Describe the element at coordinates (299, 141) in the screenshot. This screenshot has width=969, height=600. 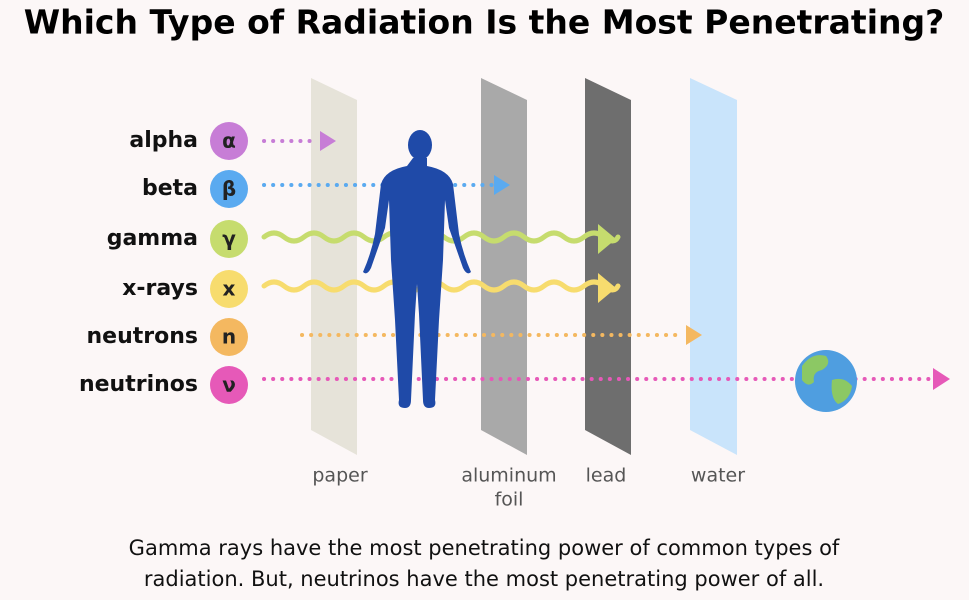
I see `alpha-arrow` at that location.